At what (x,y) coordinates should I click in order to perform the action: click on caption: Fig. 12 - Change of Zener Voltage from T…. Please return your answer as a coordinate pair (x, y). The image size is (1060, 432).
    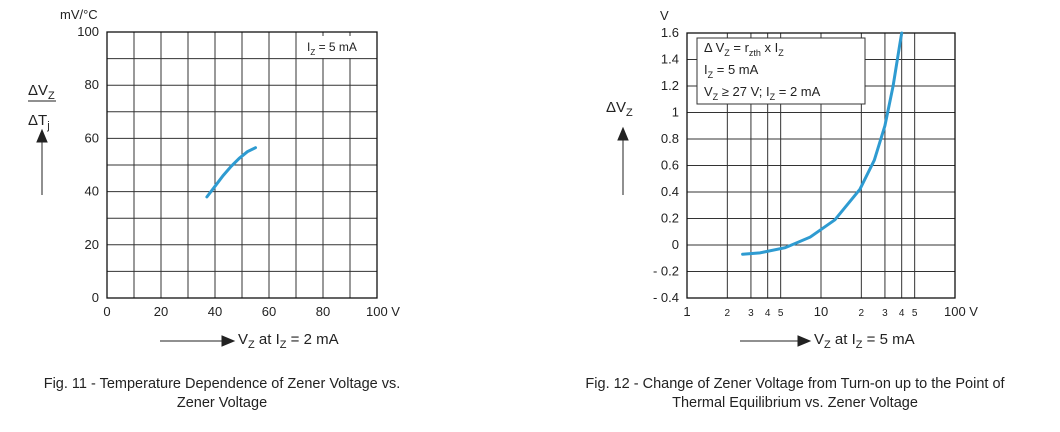
    Looking at the image, I should click on (795, 384).